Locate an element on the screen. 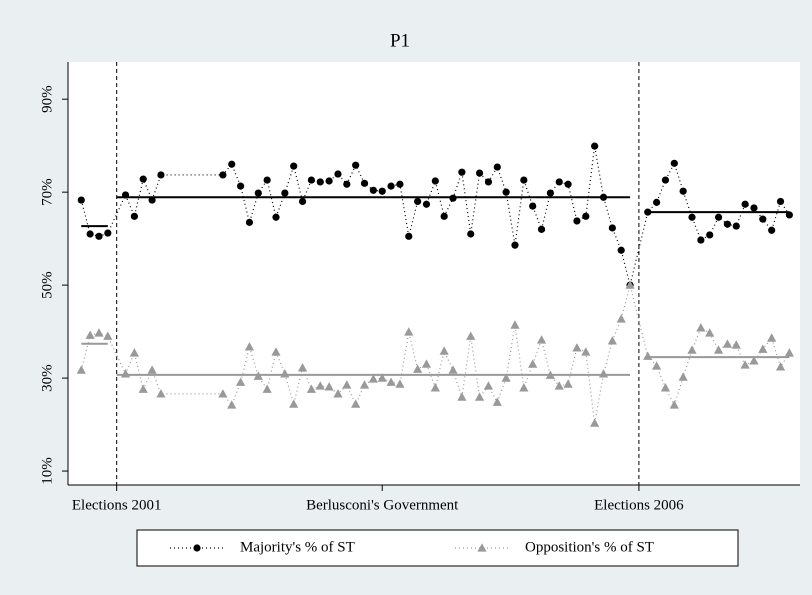 The width and height of the screenshot is (812, 595). y-tick-label: 50% is located at coordinates (47, 285).